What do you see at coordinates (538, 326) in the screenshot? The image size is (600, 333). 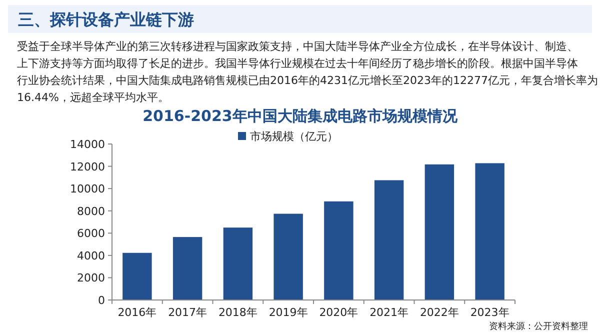 I see `text: 资料来源：公开资料整理` at bounding box center [538, 326].